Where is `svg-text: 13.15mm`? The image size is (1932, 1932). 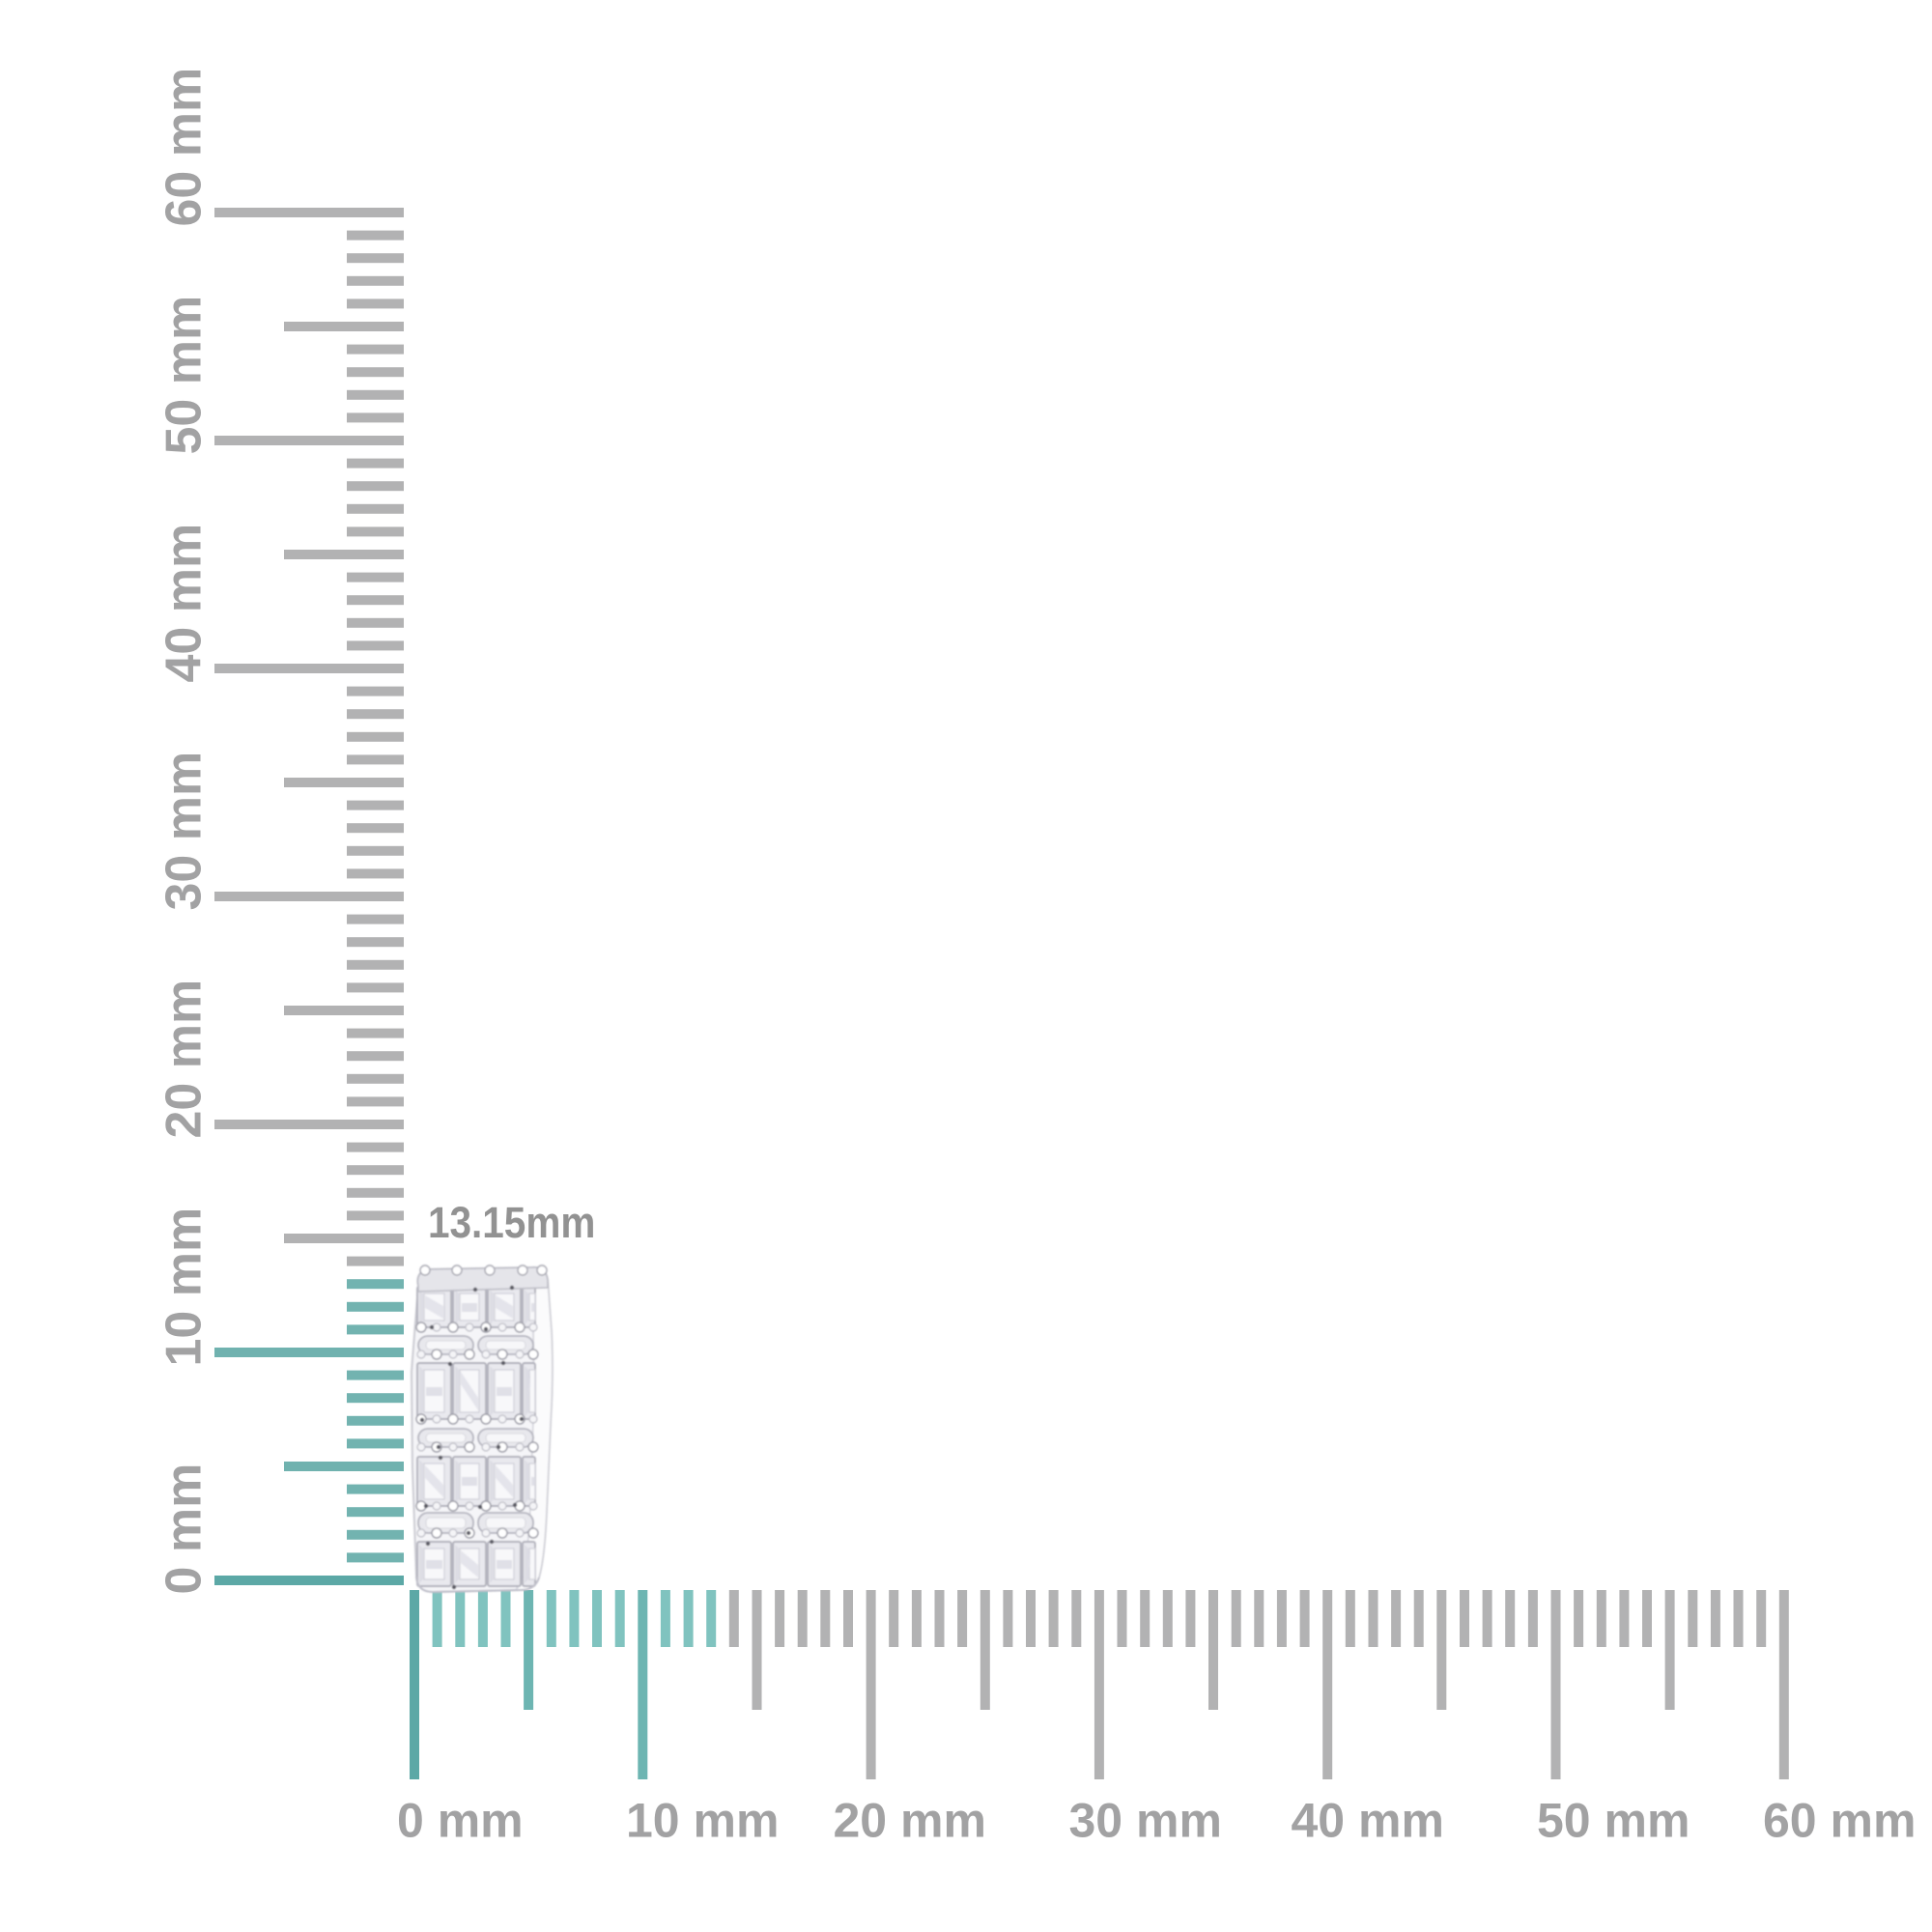 svg-text: 13.15mm is located at coordinates (511, 1223).